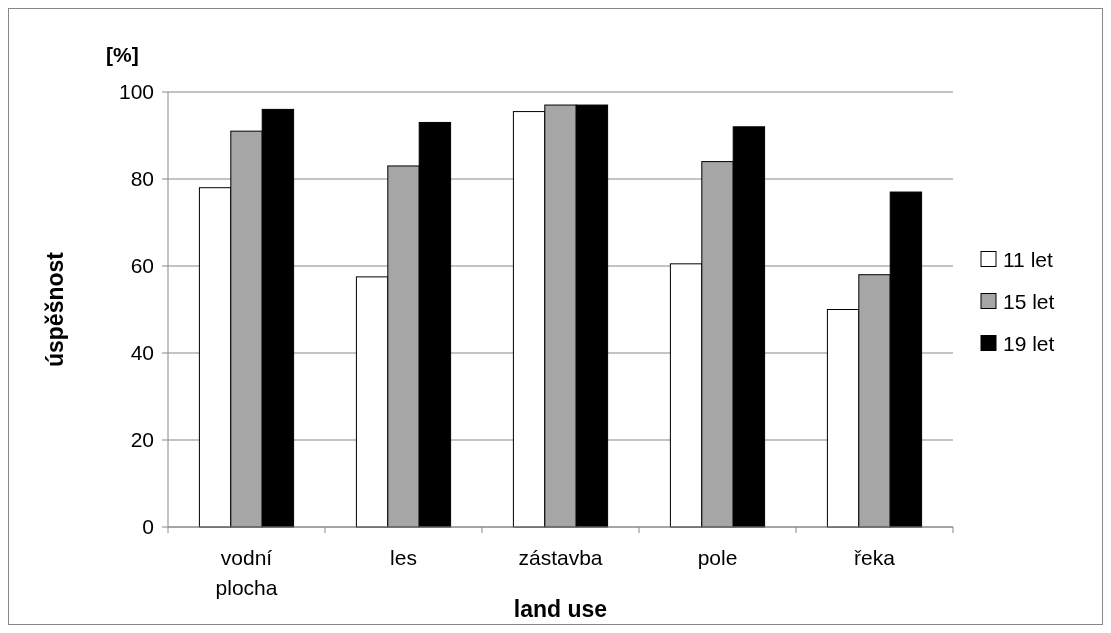 The width and height of the screenshot is (1111, 633). What do you see at coordinates (1029, 343) in the screenshot?
I see `legend-label: 19 let` at bounding box center [1029, 343].